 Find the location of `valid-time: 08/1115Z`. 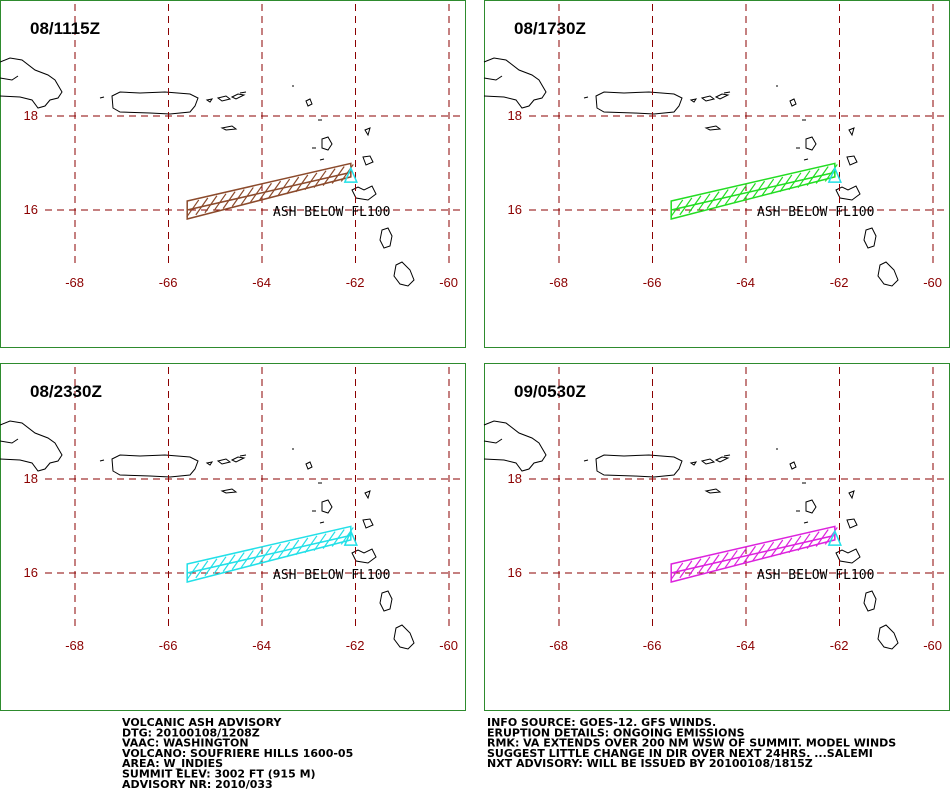

valid-time: 08/1115Z is located at coordinates (65, 28).